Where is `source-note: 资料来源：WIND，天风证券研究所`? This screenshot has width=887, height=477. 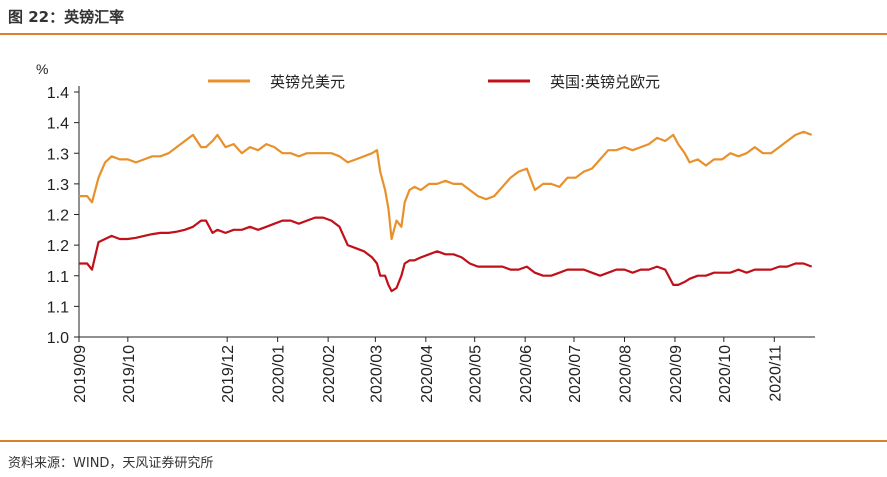
source-note: 资料来源：WIND，天风证券研究所 is located at coordinates (111, 463).